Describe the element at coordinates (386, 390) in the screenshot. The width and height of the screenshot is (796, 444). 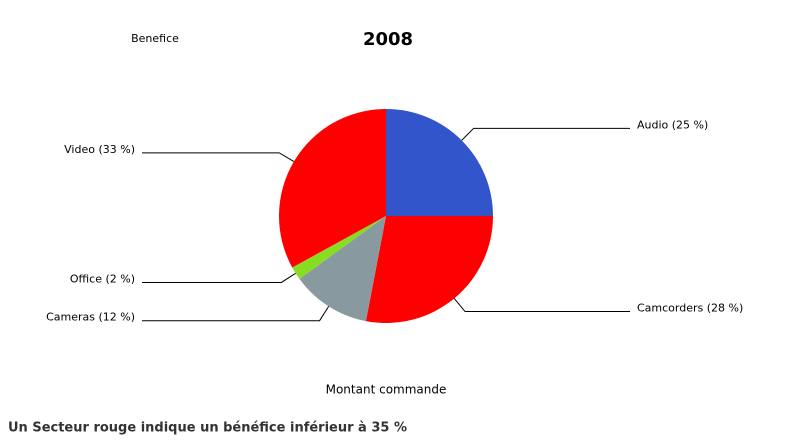
I see `x-axis-label: Montant commande` at that location.